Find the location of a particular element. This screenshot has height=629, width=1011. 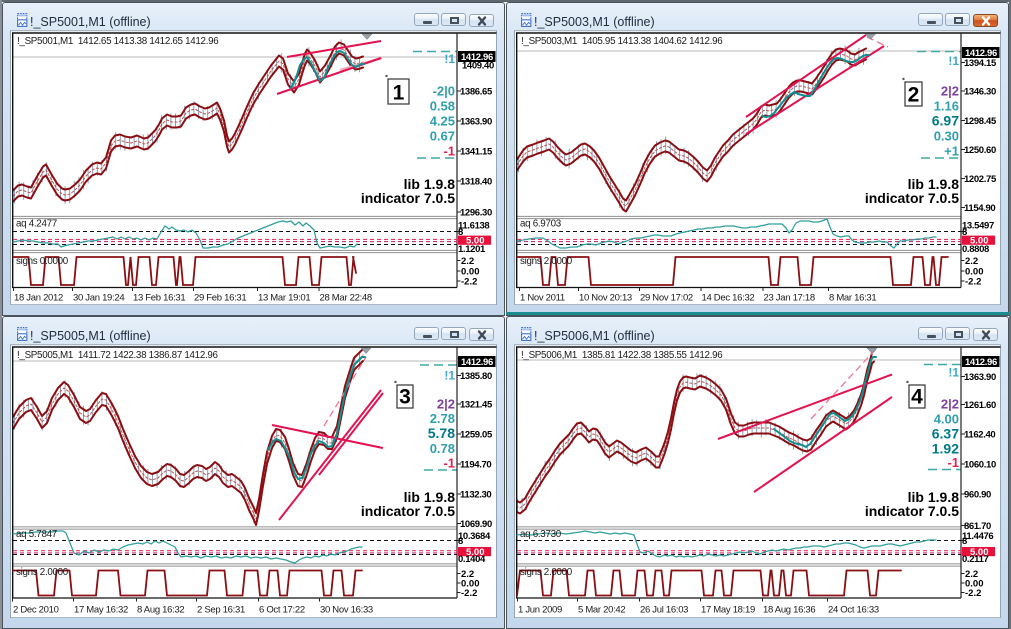

svg-text: 13 Mar 19:01 is located at coordinates (284, 298).